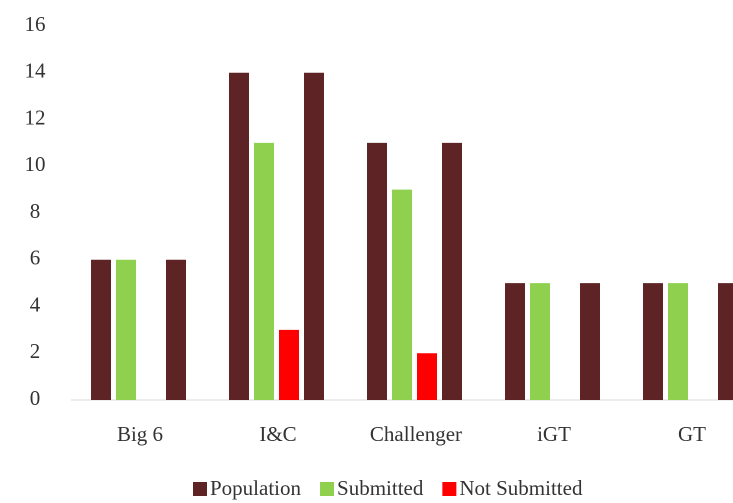 Image resolution: width=733 pixels, height=503 pixels. I want to click on y-tick-label: 10, so click(35, 164).